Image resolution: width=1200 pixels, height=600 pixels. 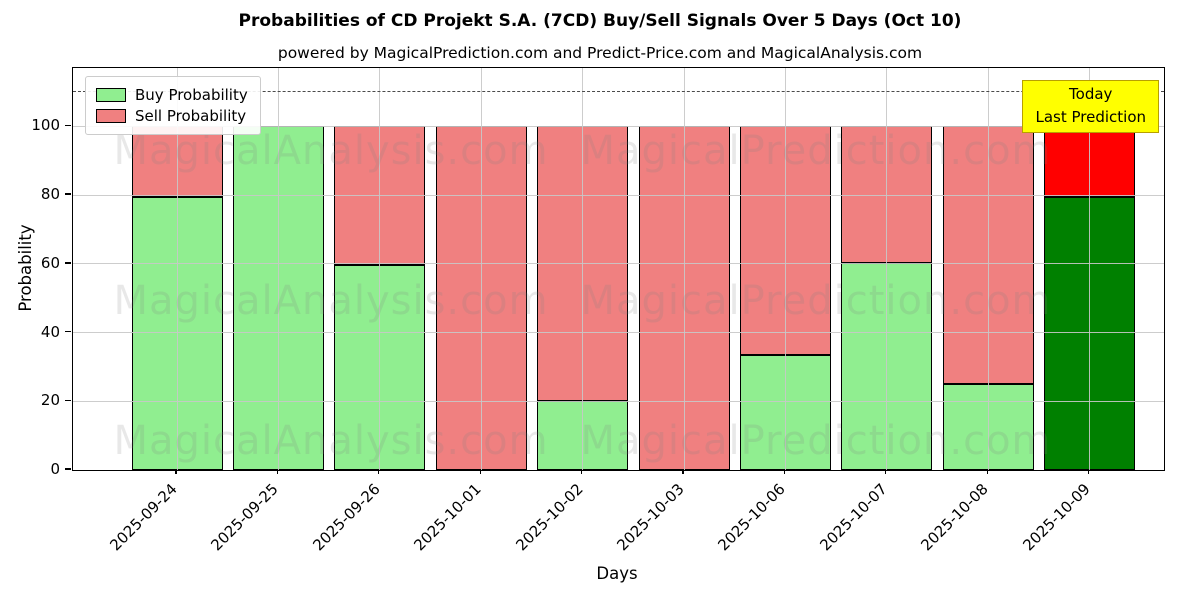 I want to click on x-tick-label: 2025-10-02, so click(x=549, y=517).